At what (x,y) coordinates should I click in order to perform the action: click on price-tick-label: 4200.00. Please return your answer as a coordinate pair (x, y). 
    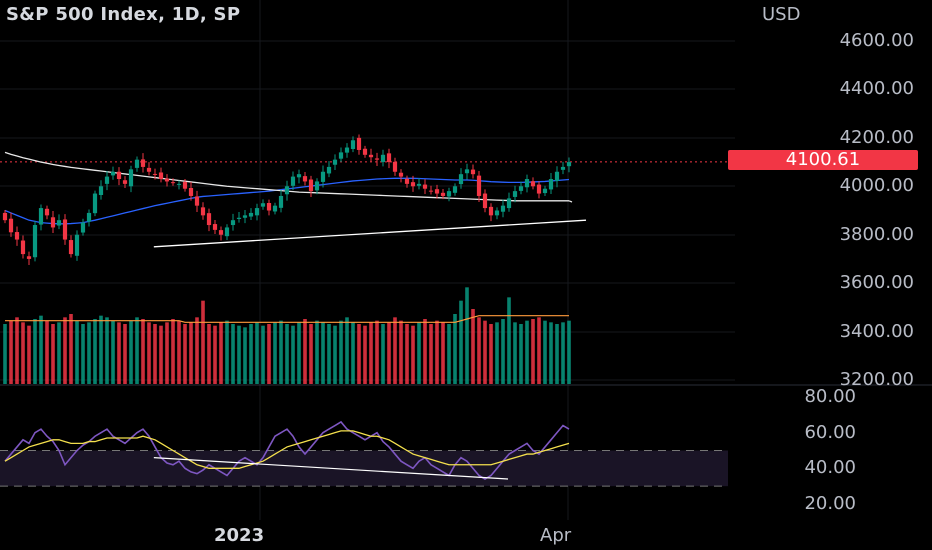
    Looking at the image, I should click on (876, 137).